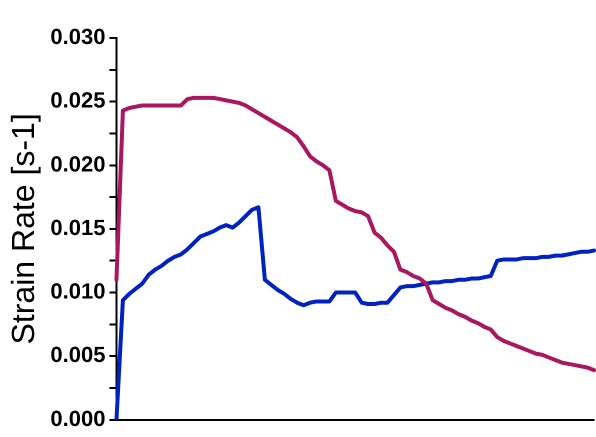 The image size is (596, 437). I want to click on y-tick-label: 0.015, so click(78, 227).